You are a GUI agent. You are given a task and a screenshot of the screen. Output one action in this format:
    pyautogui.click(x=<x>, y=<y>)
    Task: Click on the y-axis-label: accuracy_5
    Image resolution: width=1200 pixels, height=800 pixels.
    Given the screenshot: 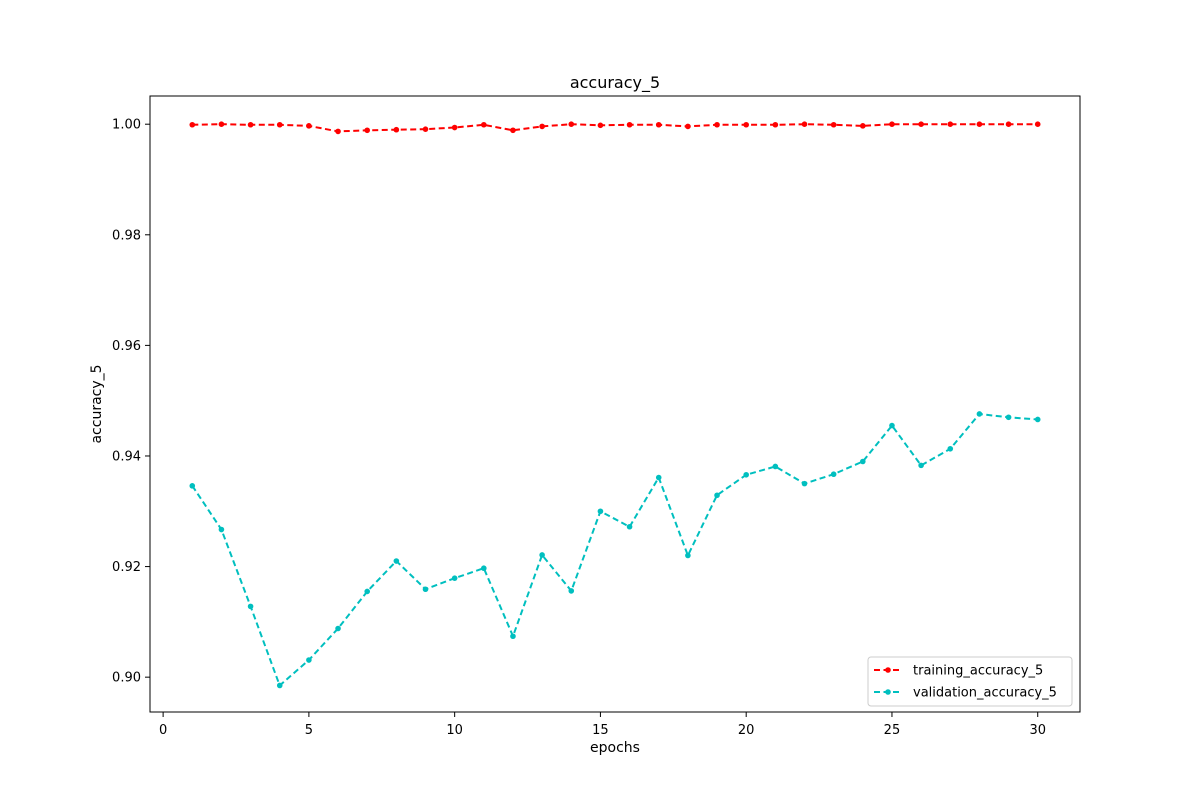 What is the action you would take?
    pyautogui.click(x=97, y=403)
    